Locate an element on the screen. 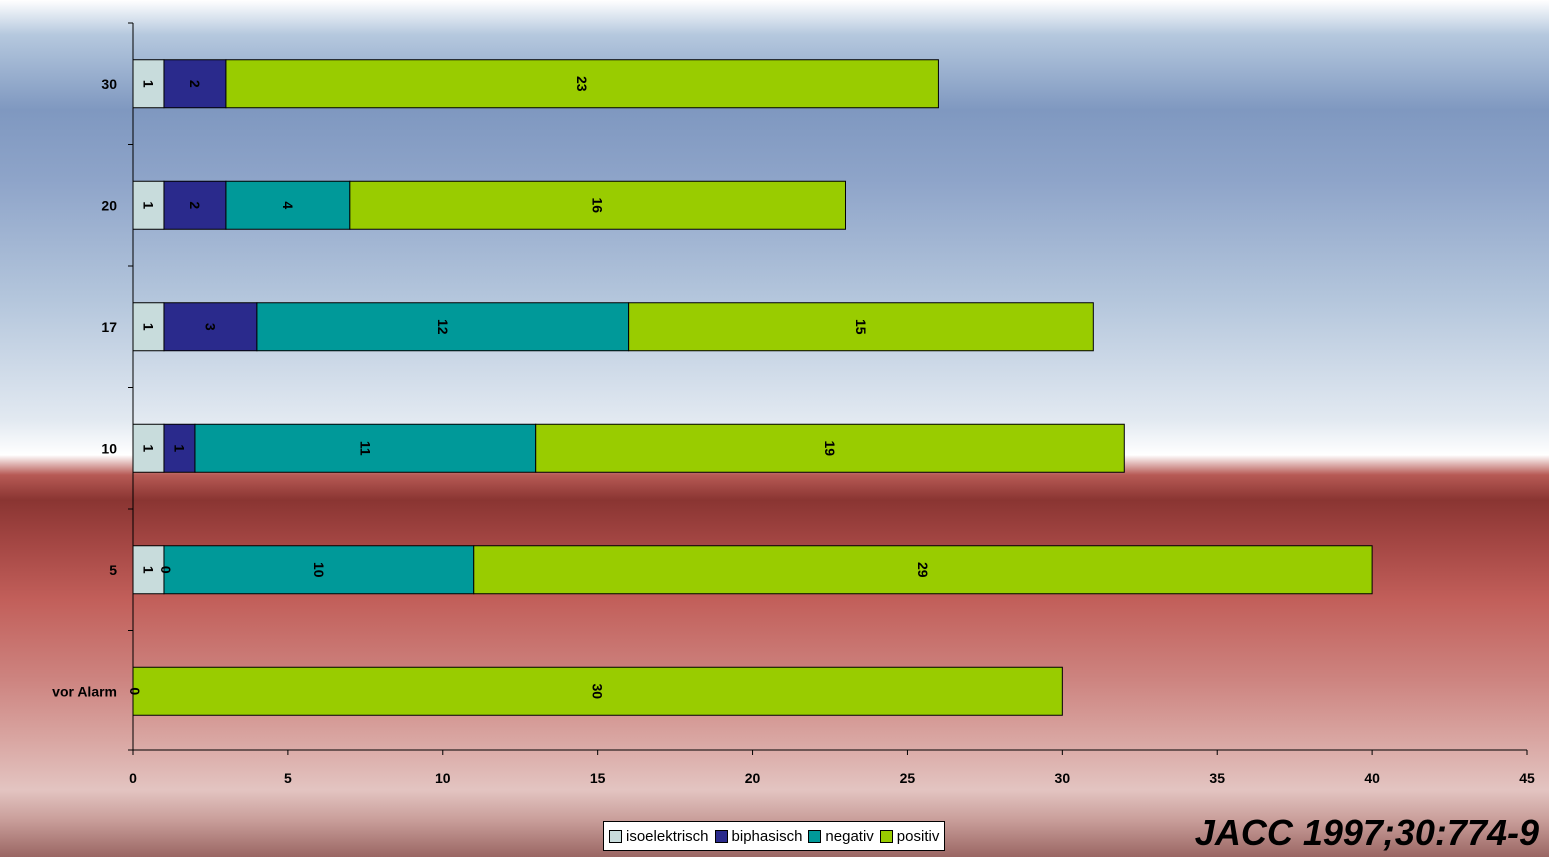  data-label: 23 is located at coordinates (582, 84).